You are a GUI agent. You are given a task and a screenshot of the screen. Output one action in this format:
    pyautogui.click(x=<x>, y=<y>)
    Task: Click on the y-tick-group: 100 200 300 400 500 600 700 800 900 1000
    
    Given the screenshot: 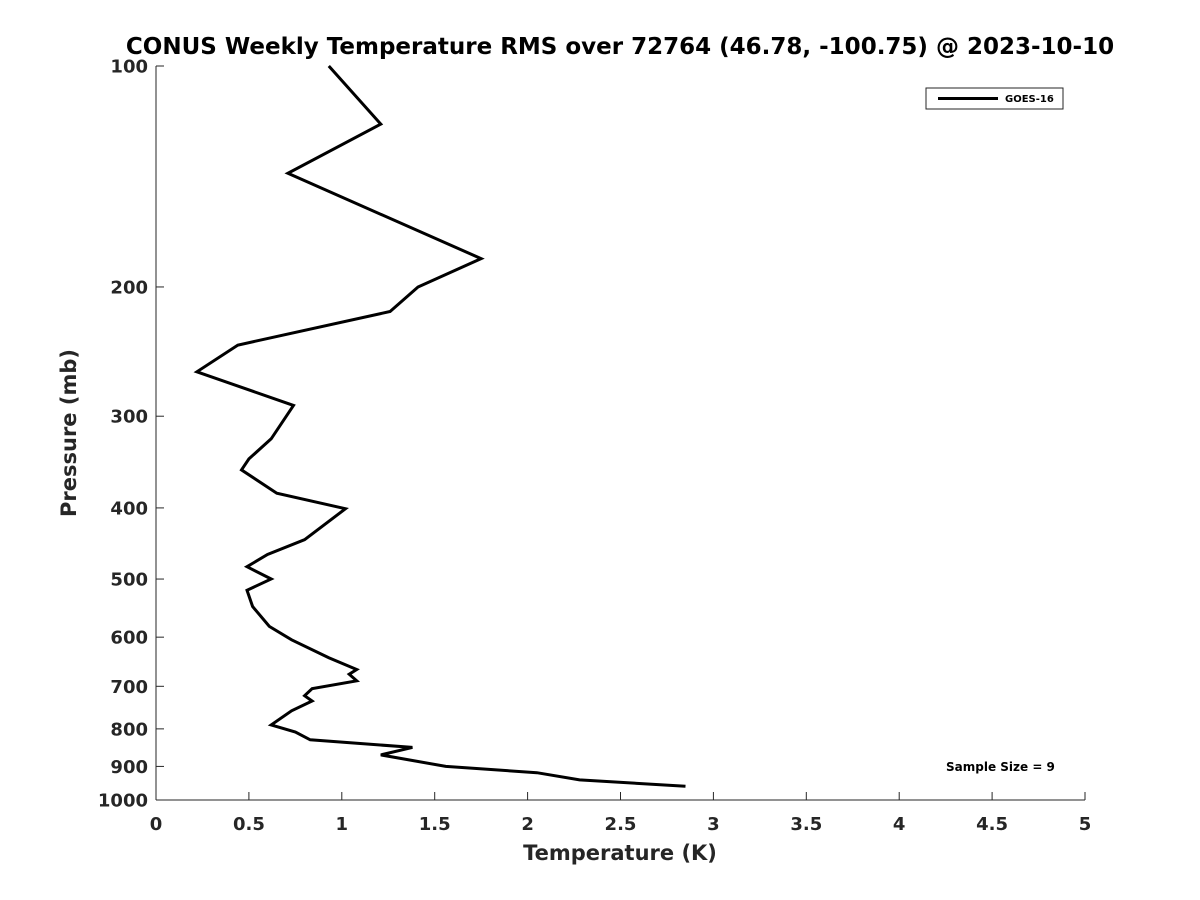 What is the action you would take?
    pyautogui.click(x=131, y=434)
    